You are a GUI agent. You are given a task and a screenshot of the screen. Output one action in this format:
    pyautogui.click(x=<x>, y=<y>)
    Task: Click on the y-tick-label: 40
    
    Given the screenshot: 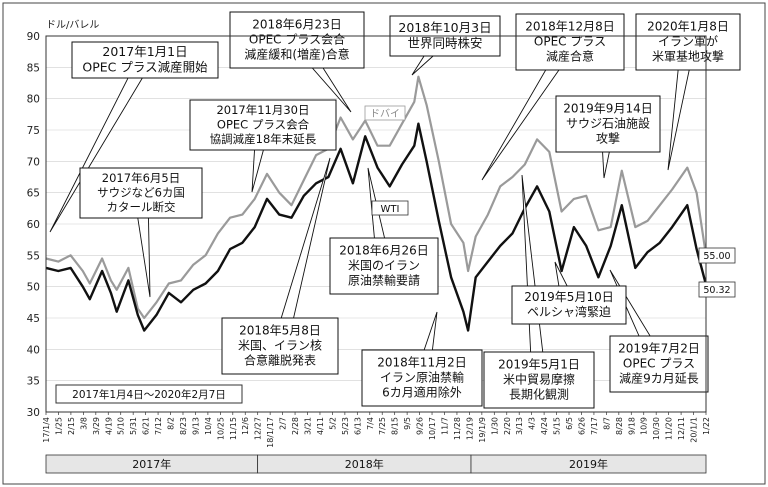 What is the action you would take?
    pyautogui.click(x=33, y=350)
    